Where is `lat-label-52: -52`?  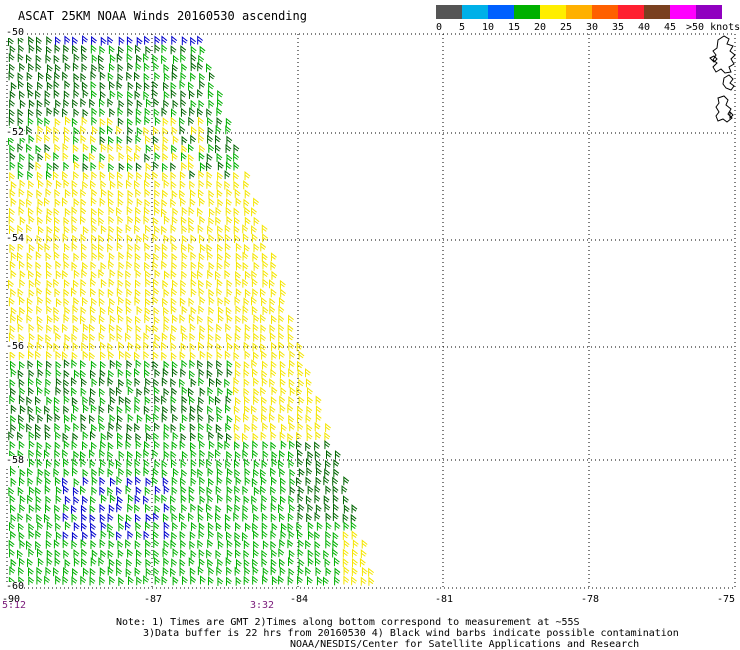 lat-label-52: -52 is located at coordinates (15, 132).